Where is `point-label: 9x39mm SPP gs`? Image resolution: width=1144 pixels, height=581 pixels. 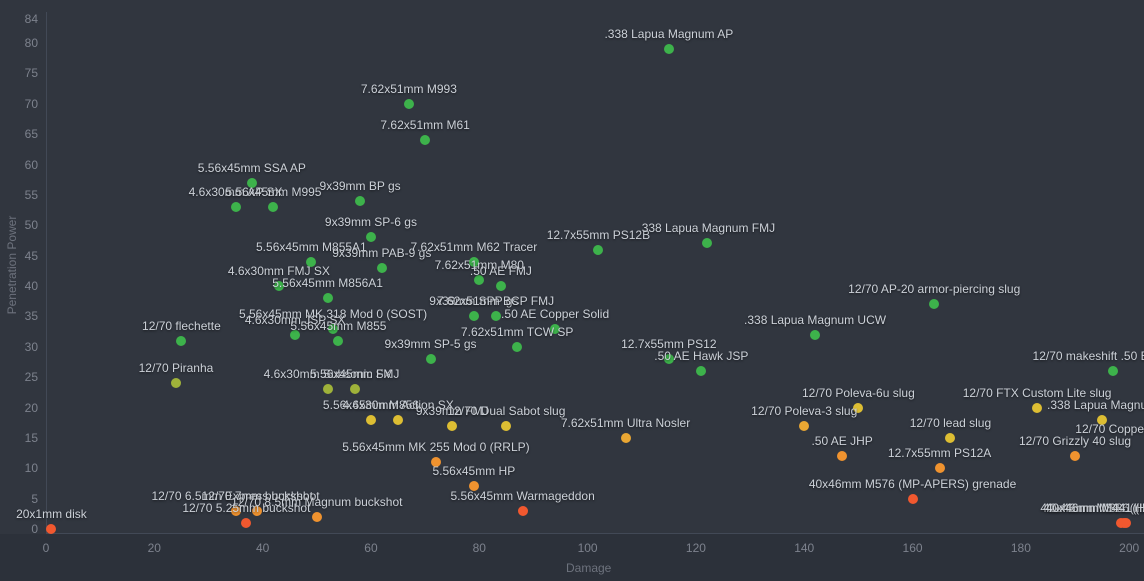
point-label: 9x39mm SPP gs is located at coordinates (474, 301).